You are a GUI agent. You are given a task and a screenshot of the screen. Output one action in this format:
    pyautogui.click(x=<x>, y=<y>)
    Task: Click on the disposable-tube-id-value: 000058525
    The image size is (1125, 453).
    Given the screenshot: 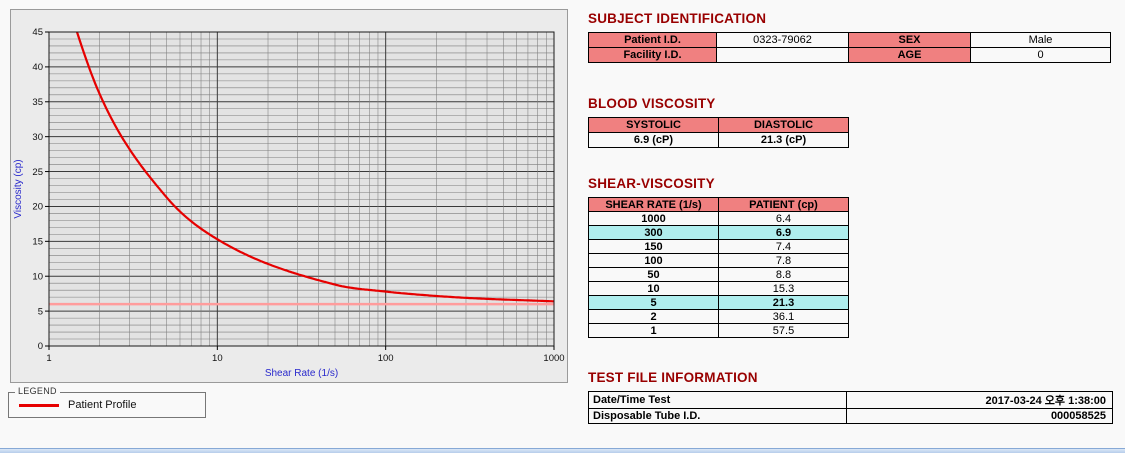 What is the action you would take?
    pyautogui.click(x=979, y=416)
    